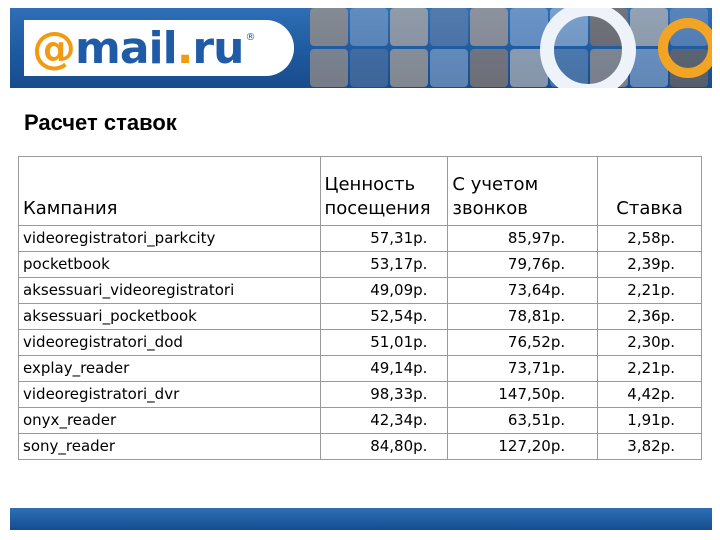 Image resolution: width=720 pixels, height=540 pixels. What do you see at coordinates (685, 48) in the screenshot?
I see `decorative-ring-orange` at bounding box center [685, 48].